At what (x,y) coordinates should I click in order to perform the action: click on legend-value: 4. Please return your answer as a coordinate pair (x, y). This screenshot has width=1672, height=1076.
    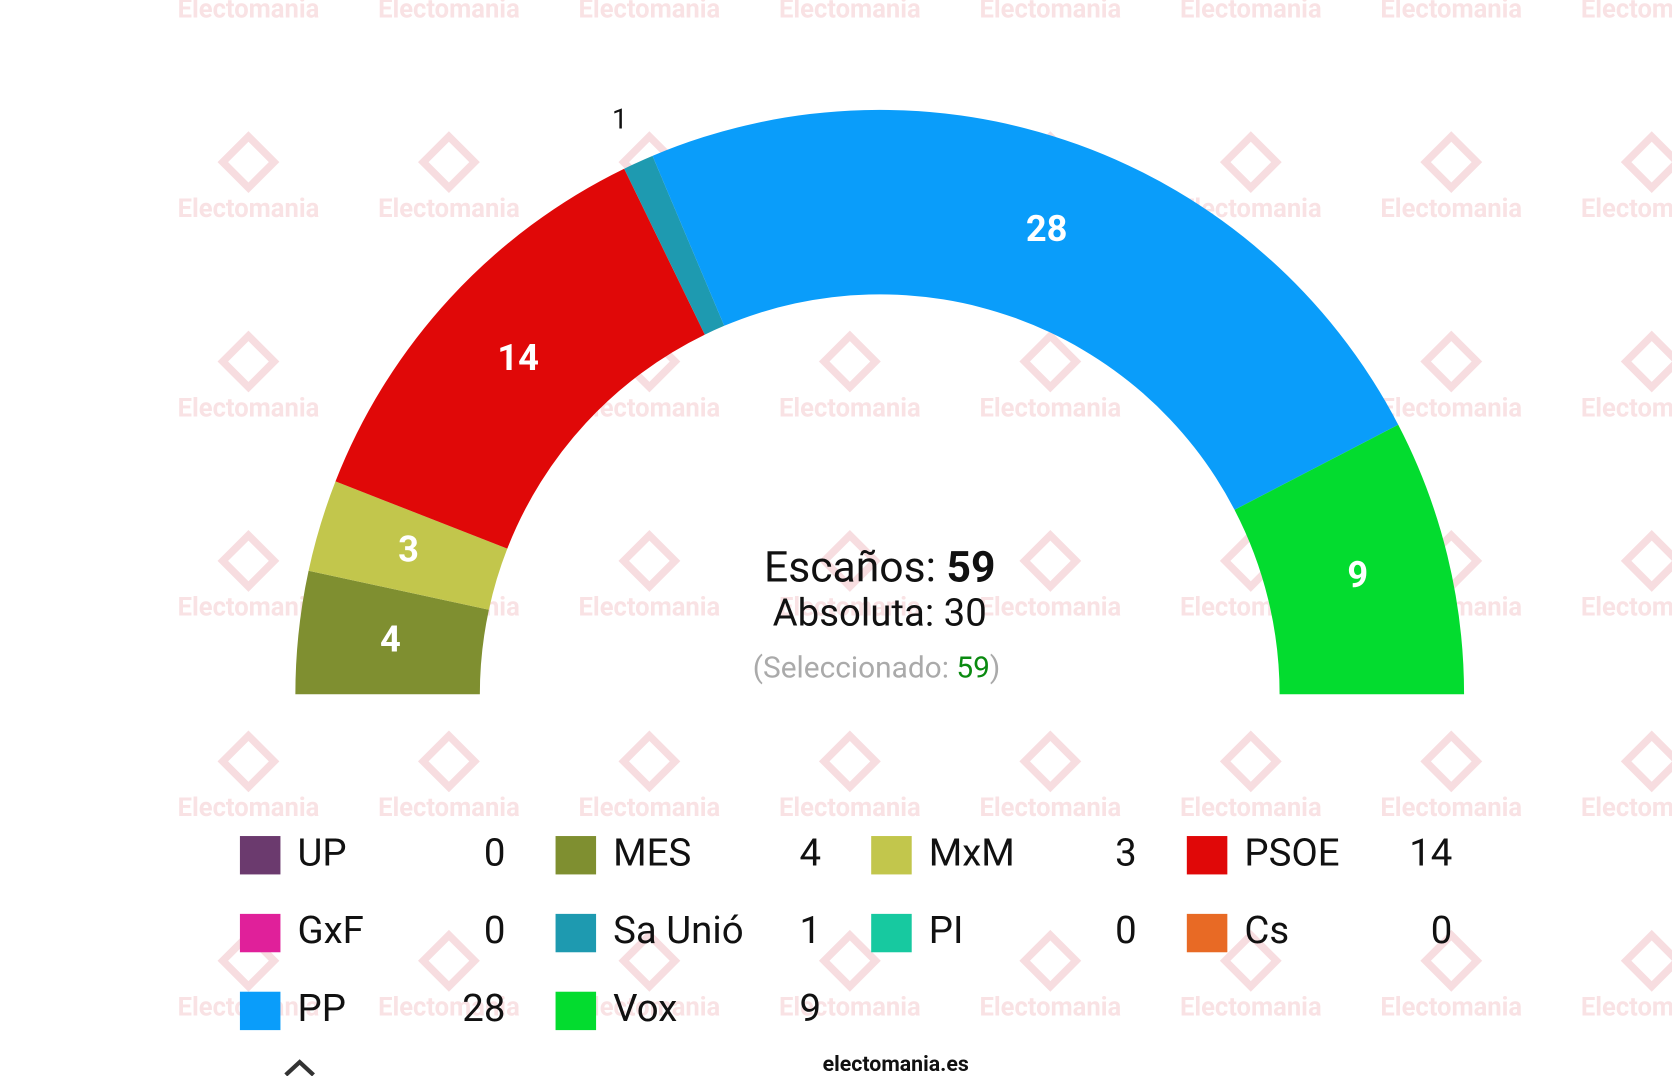
    Looking at the image, I should click on (810, 852).